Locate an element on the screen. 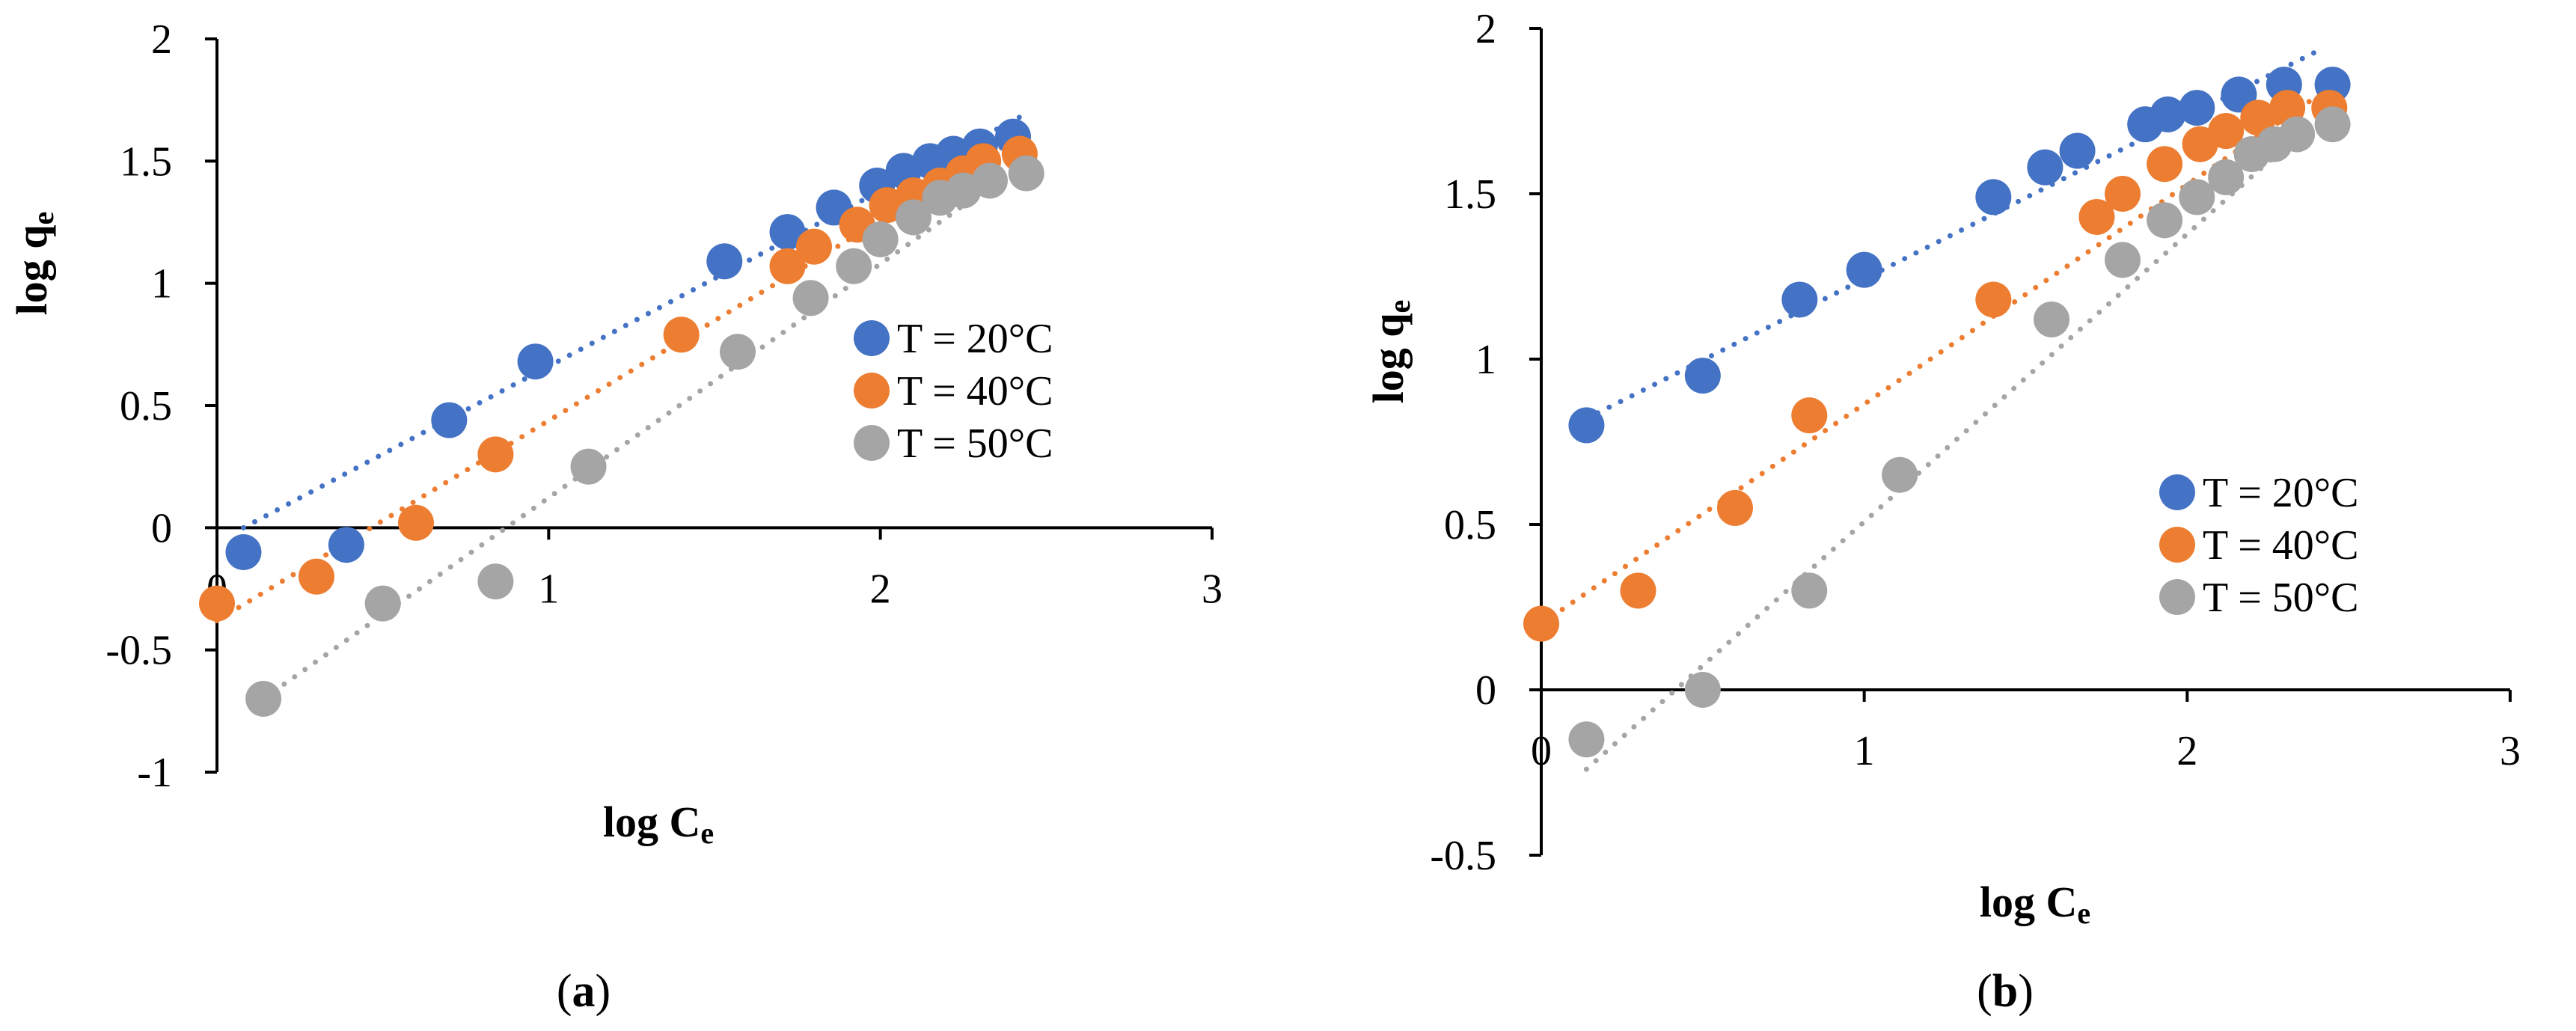  y-axis-title-b: log qe is located at coordinates (1390, 352).